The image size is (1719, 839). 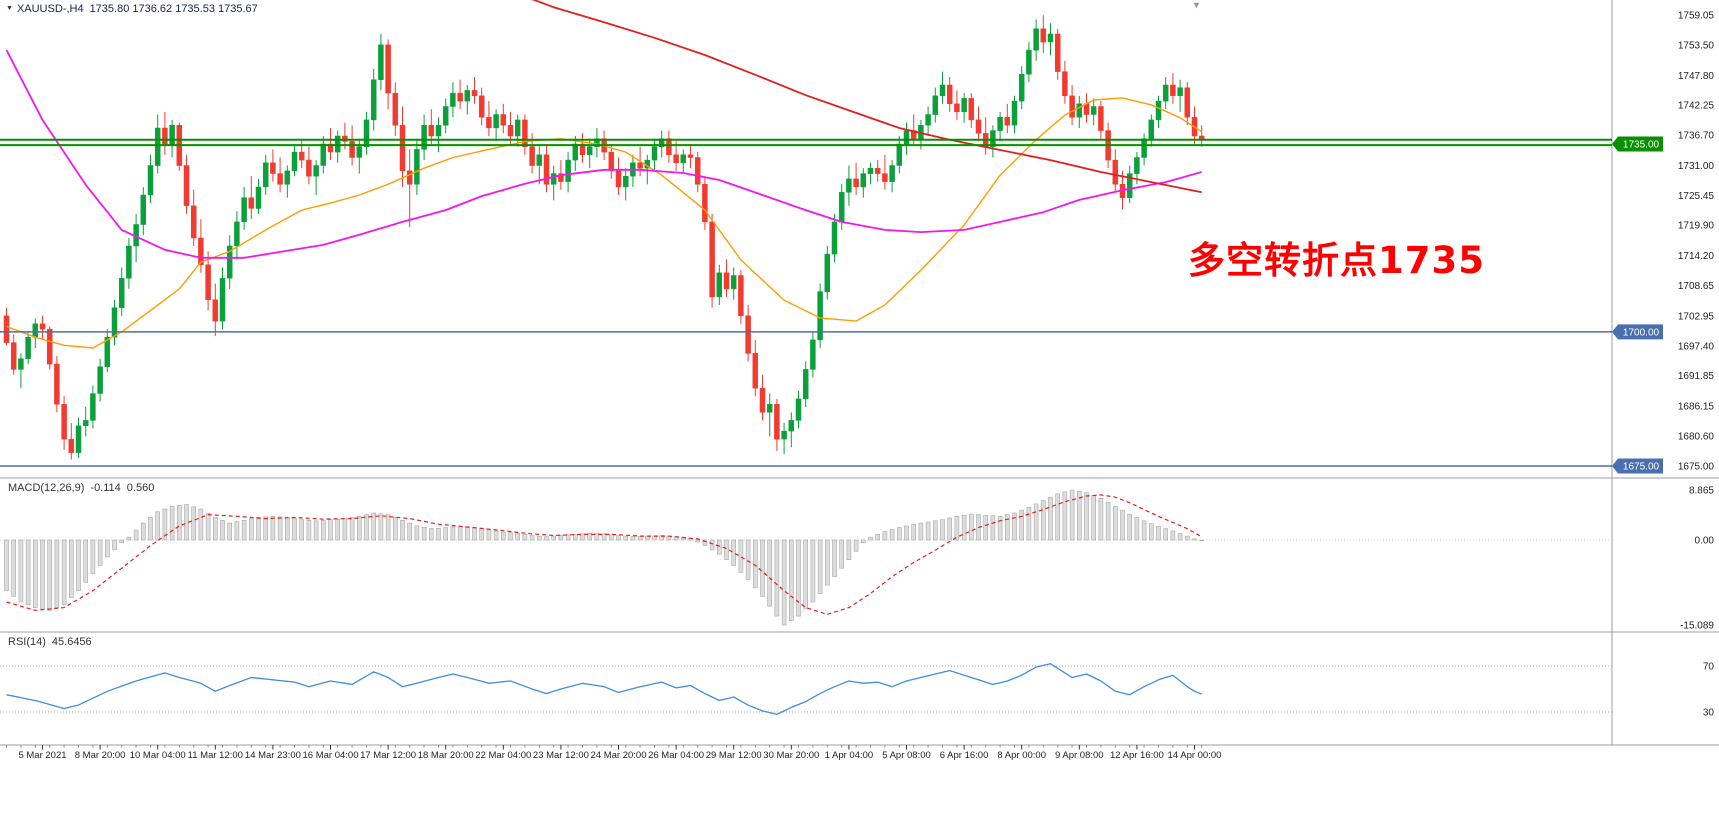 What do you see at coordinates (42, 755) in the screenshot?
I see `svg-text: 5 Mar 2021` at bounding box center [42, 755].